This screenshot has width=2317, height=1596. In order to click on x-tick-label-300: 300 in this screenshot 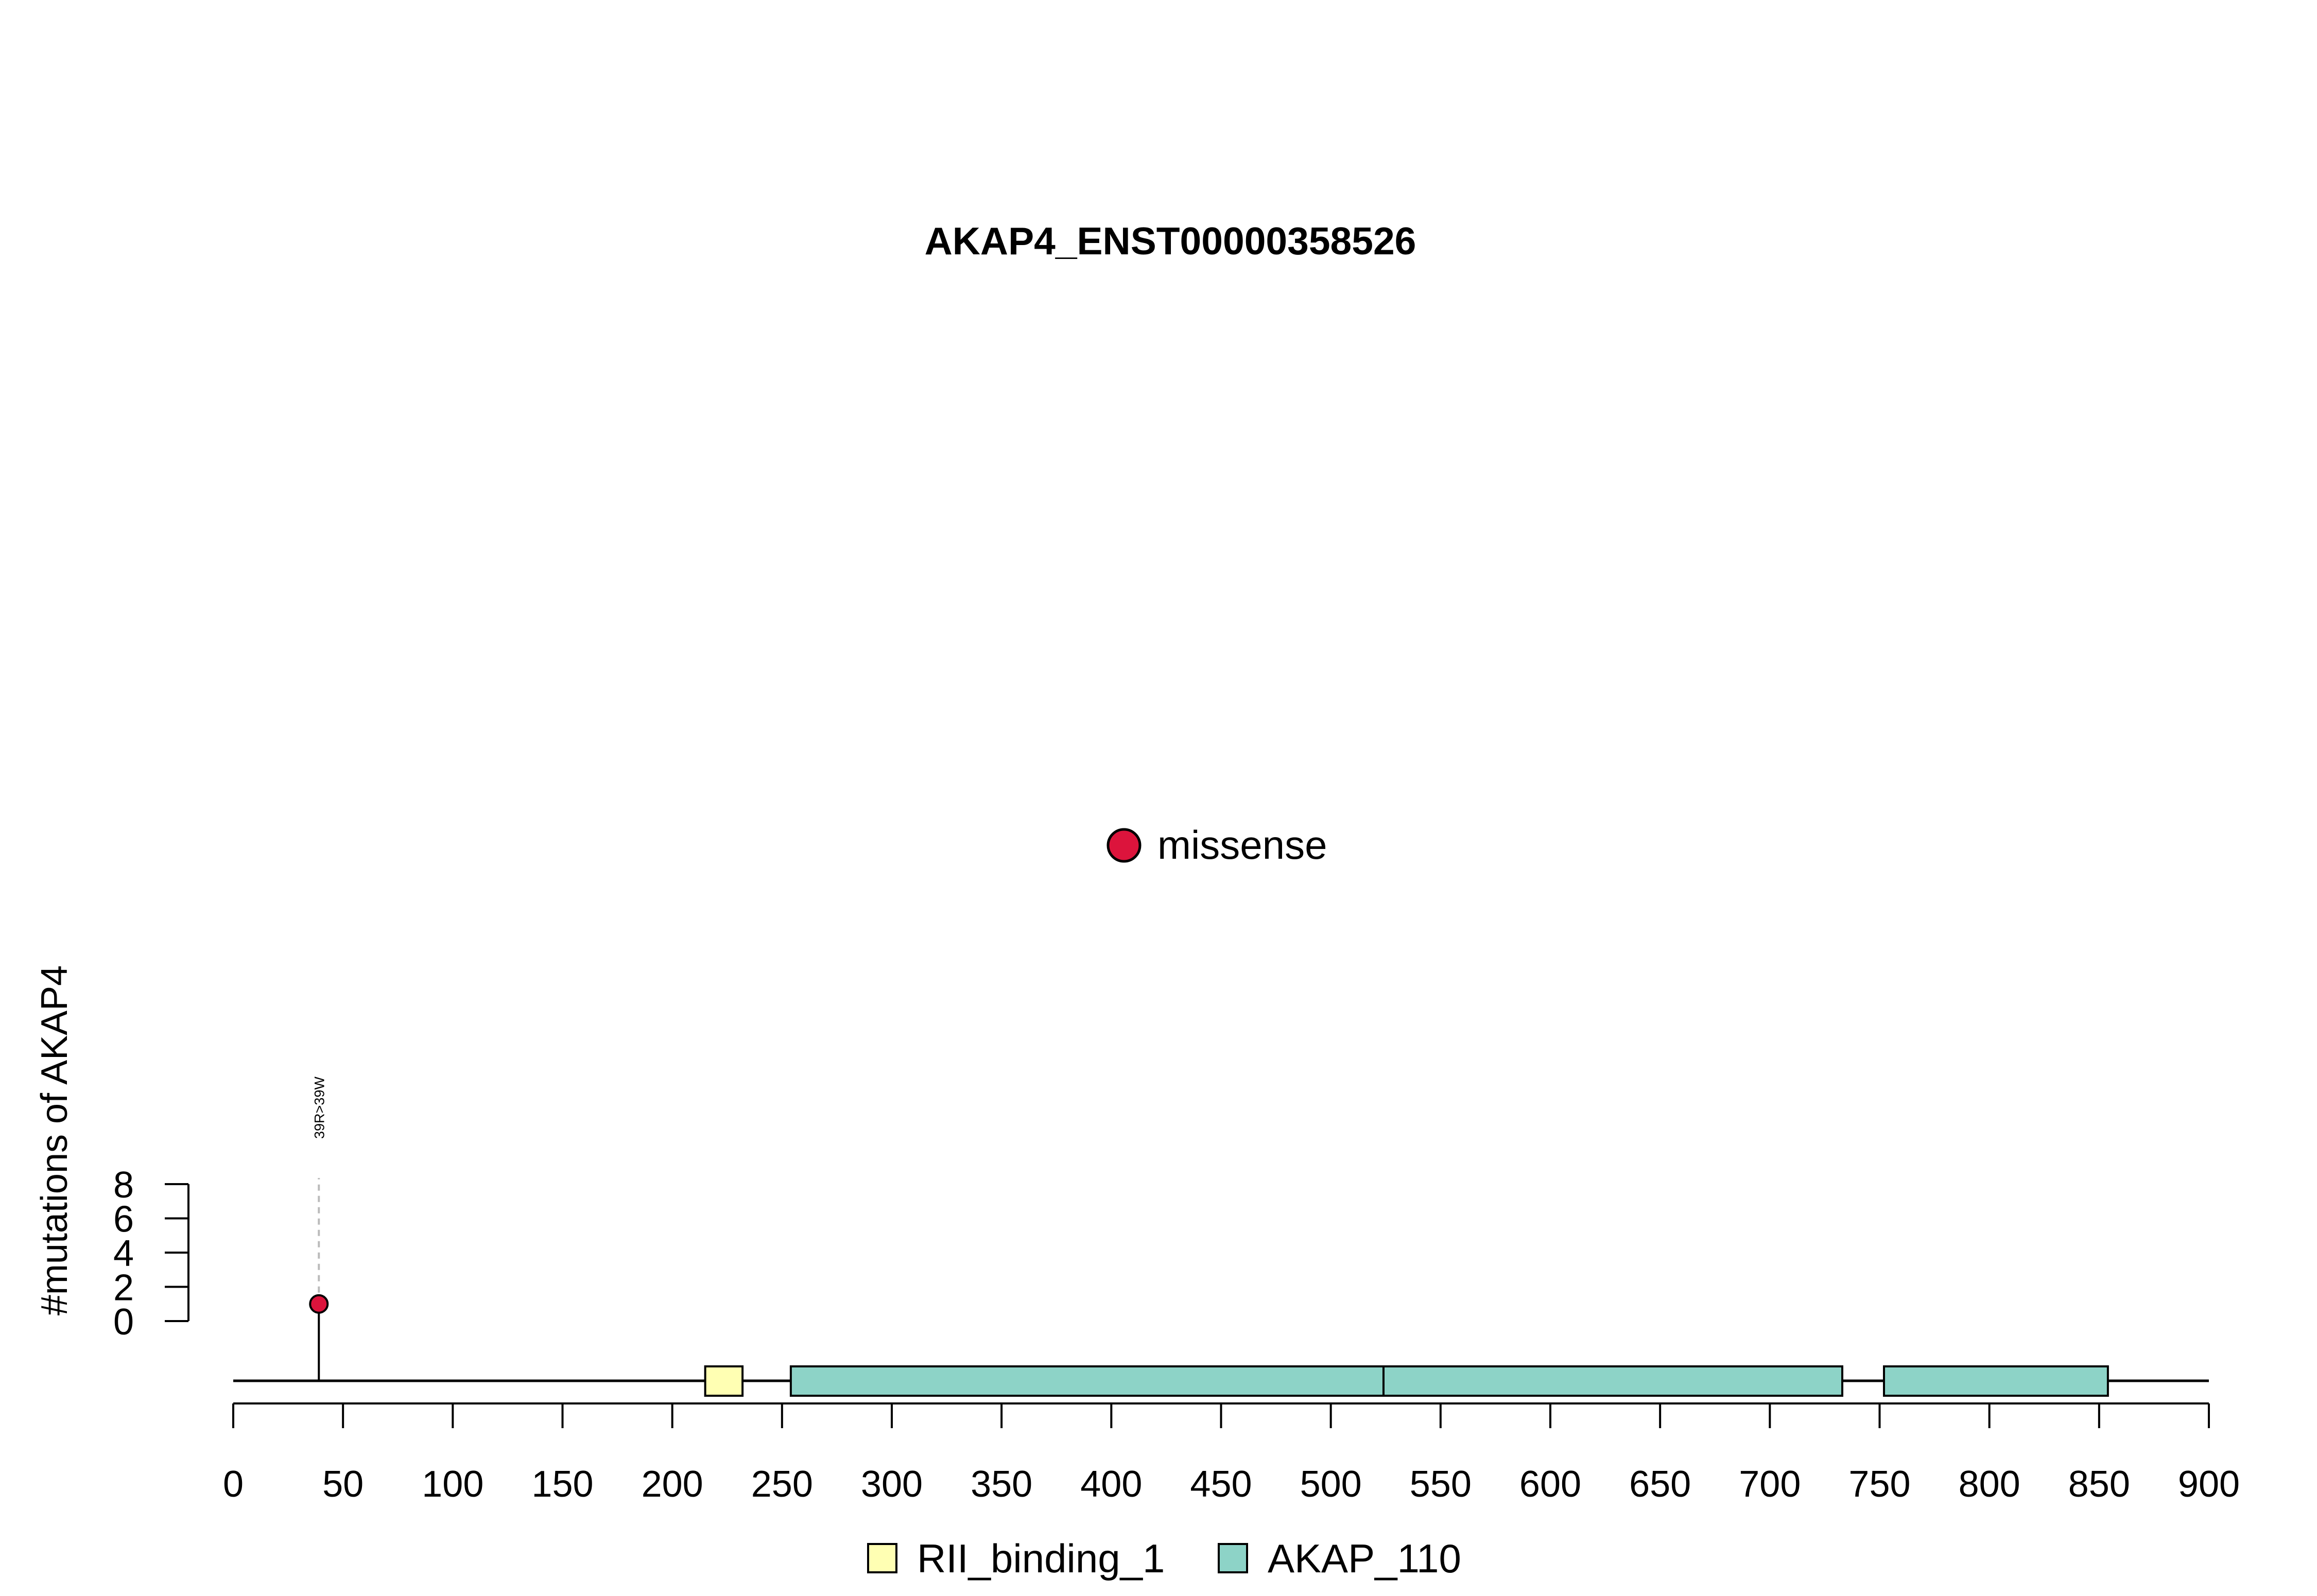, I will do `click(892, 1485)`.